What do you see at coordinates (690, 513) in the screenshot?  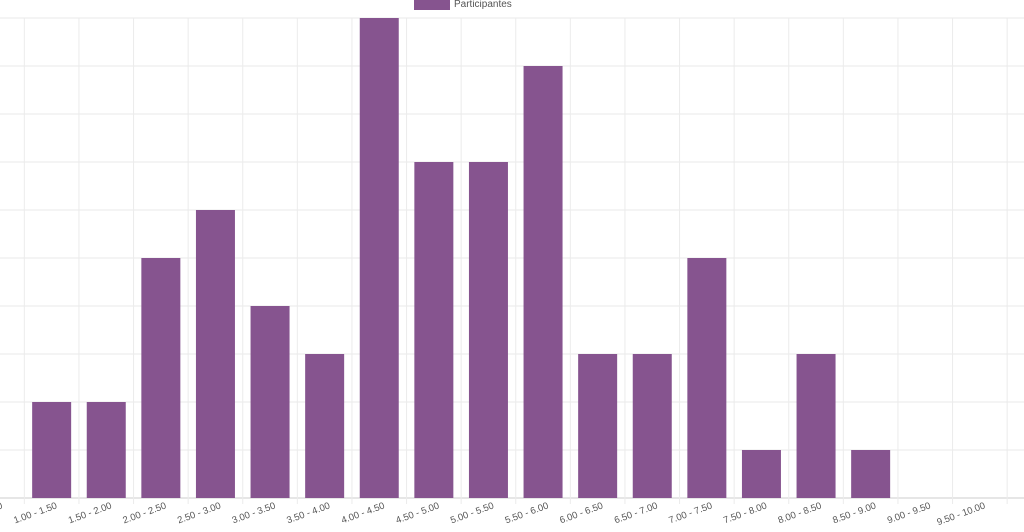 I see `x-tick-label: 7.00 - 7.50` at bounding box center [690, 513].